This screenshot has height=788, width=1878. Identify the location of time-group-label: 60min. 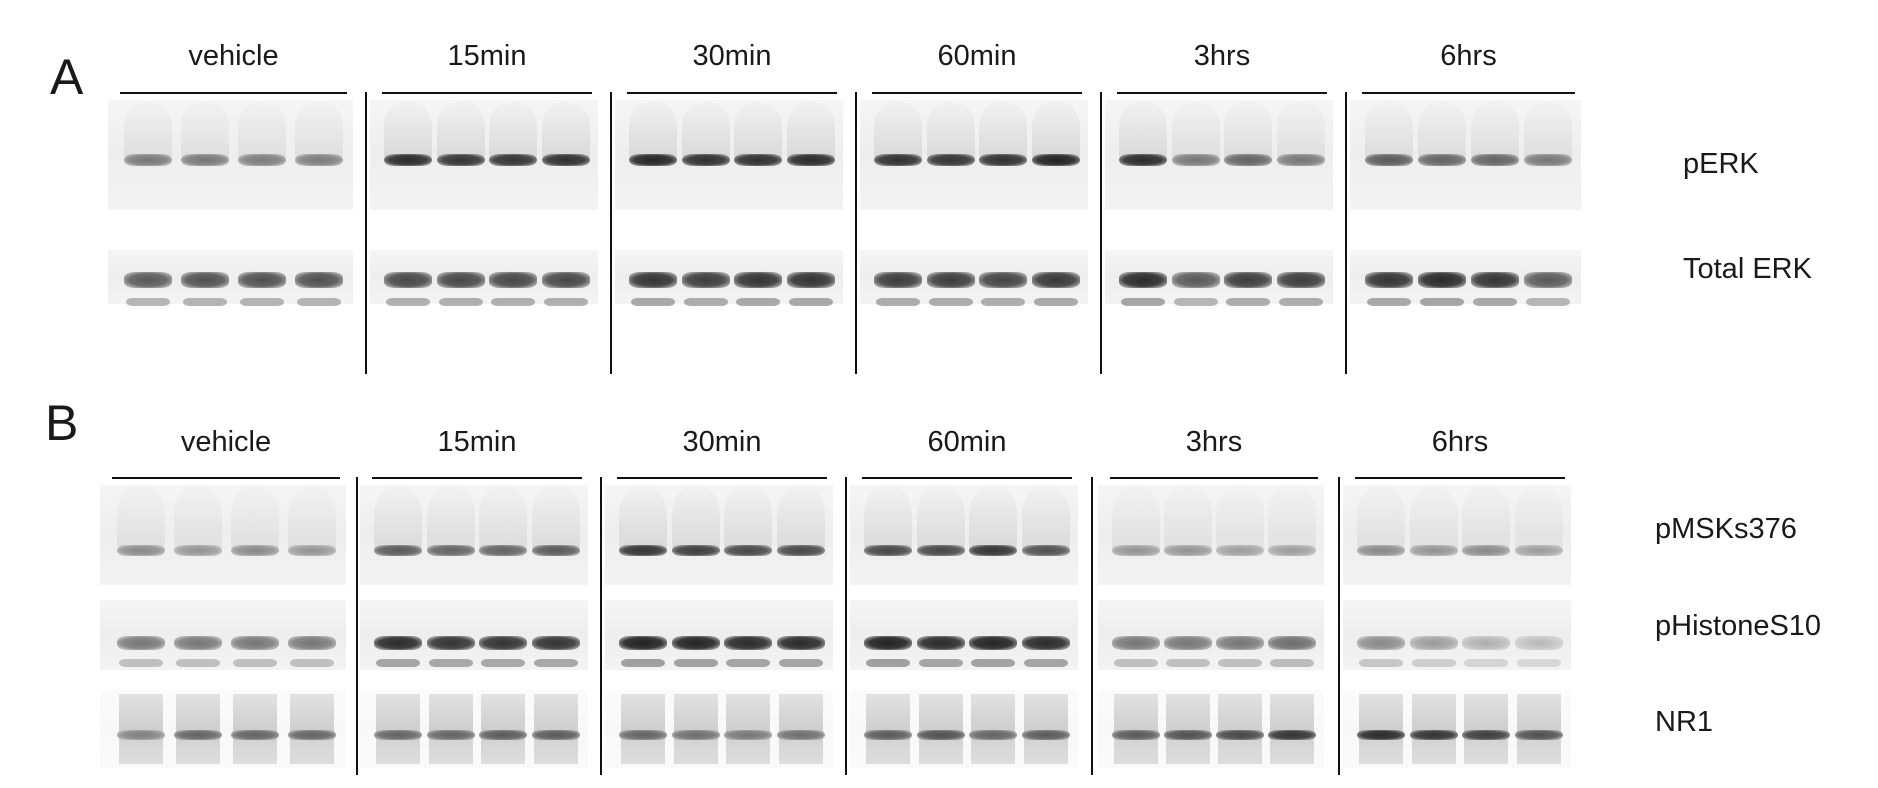
(967, 442).